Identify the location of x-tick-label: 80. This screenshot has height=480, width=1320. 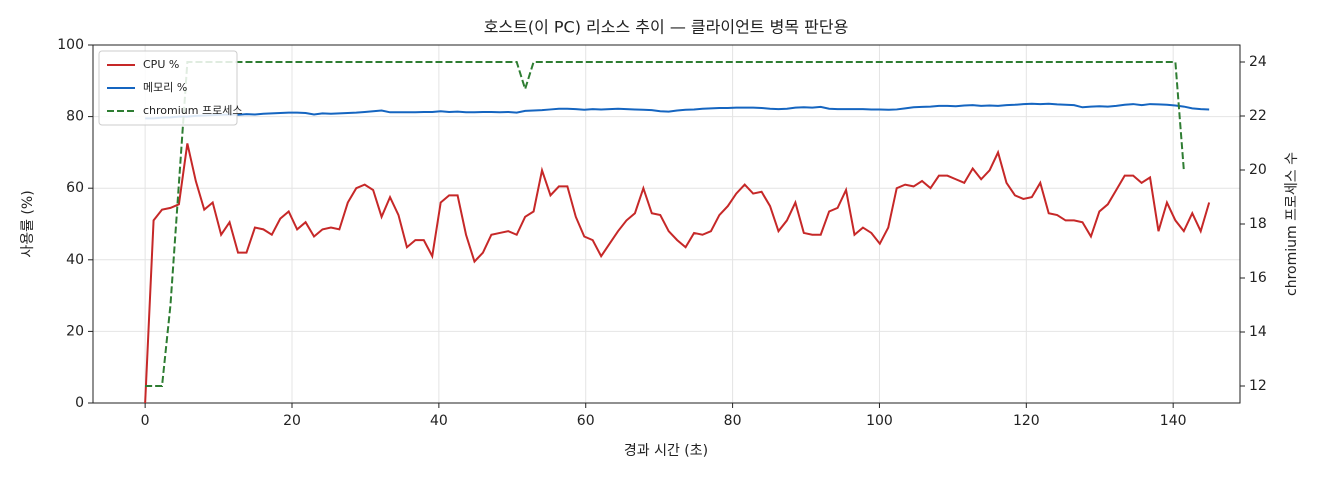
(733, 421).